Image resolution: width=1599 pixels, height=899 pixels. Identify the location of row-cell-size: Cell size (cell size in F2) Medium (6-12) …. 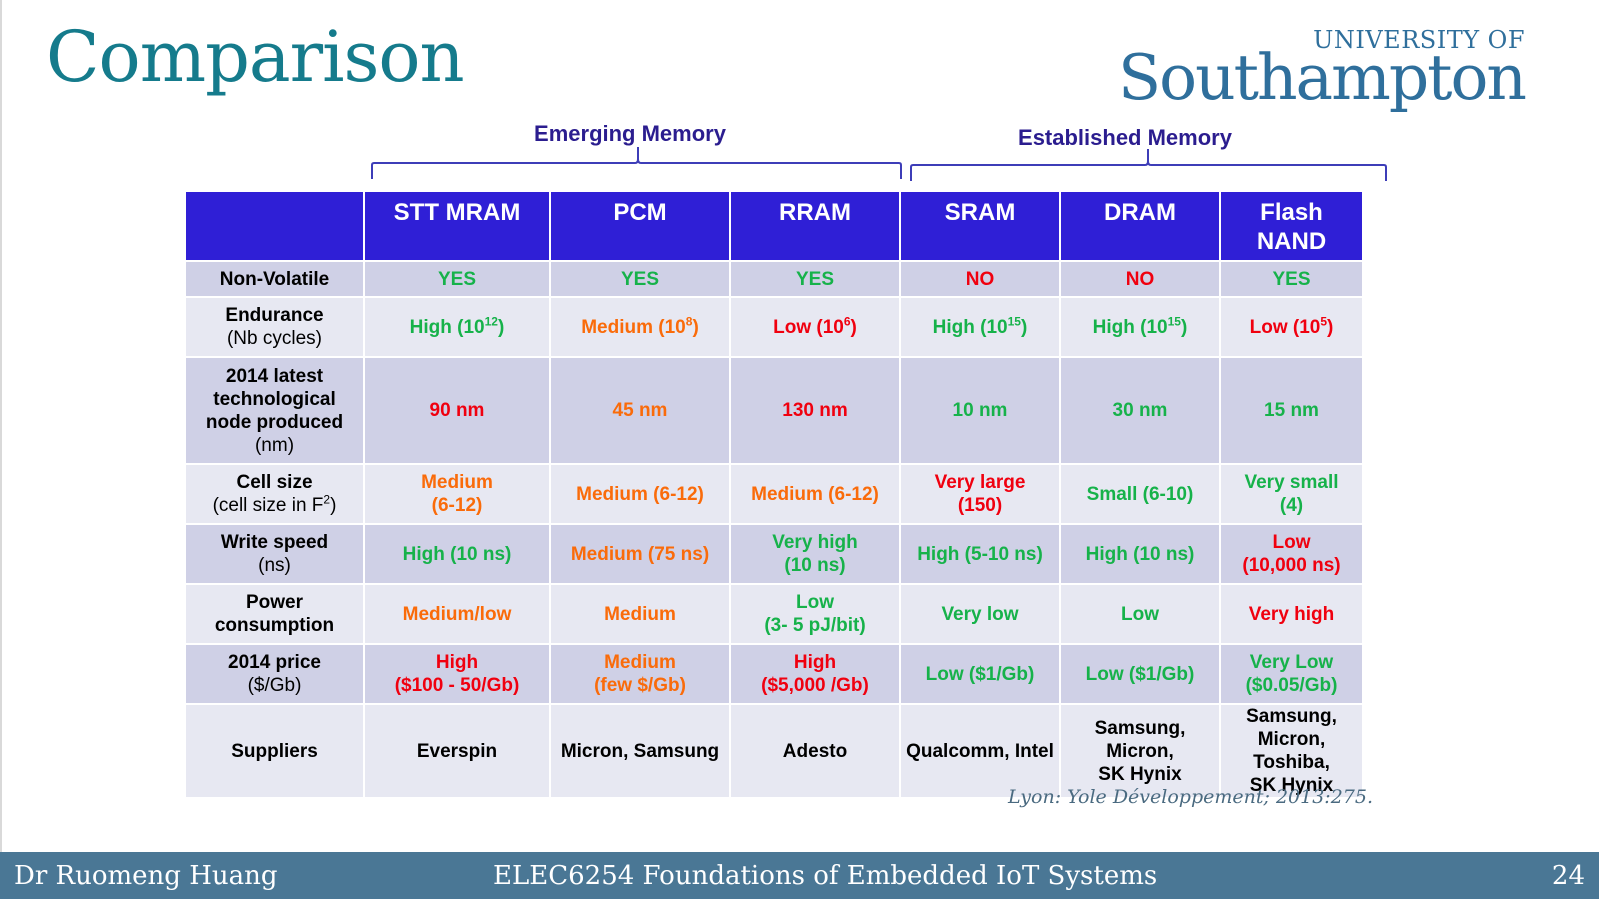
(774, 494).